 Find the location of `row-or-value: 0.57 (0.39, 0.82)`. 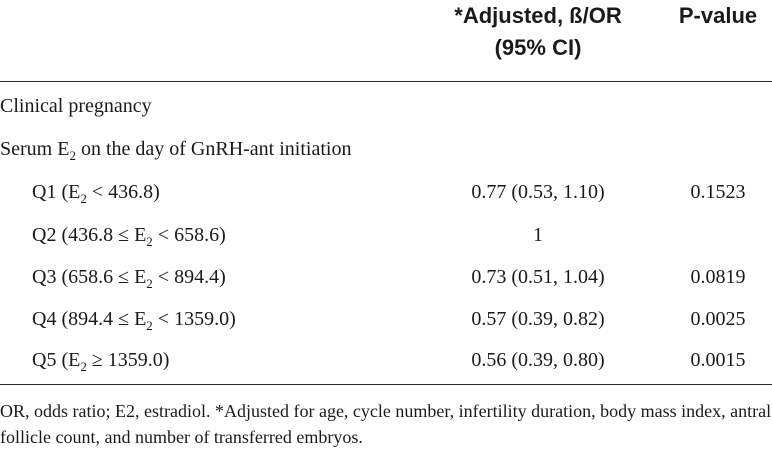

row-or-value: 0.57 (0.39, 0.82) is located at coordinates (538, 319).